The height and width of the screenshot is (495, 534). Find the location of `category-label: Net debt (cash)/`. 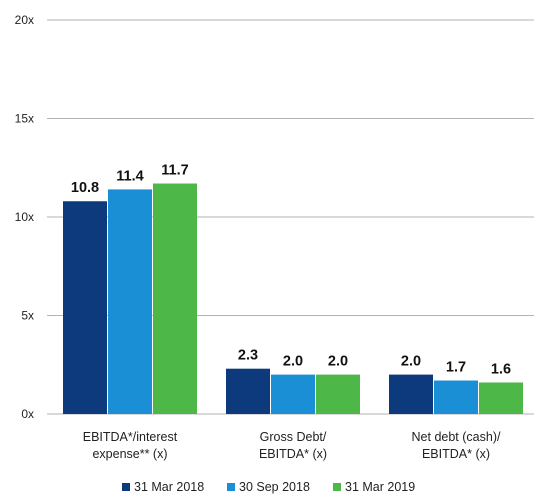

category-label: Net debt (cash)/ is located at coordinates (456, 437).